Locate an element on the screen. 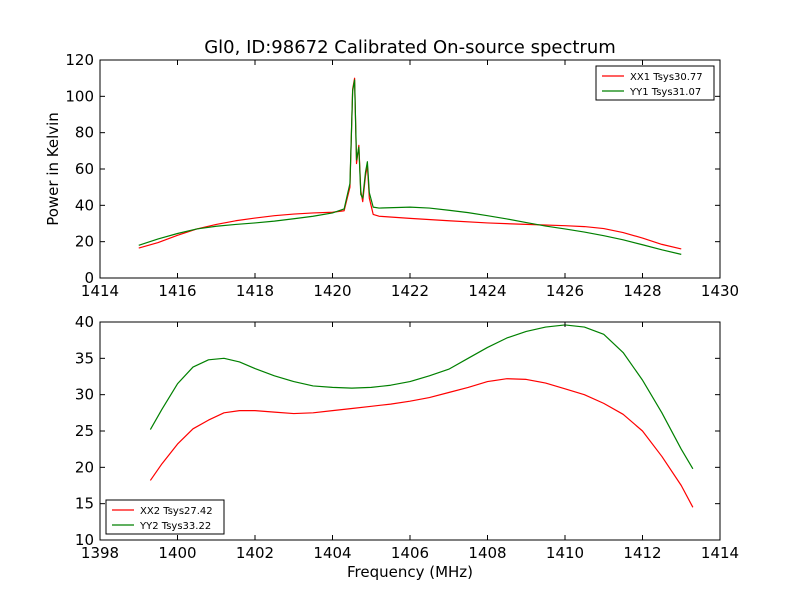 The image size is (800, 600). top-x-tick-label: 1424 is located at coordinates (487, 291).